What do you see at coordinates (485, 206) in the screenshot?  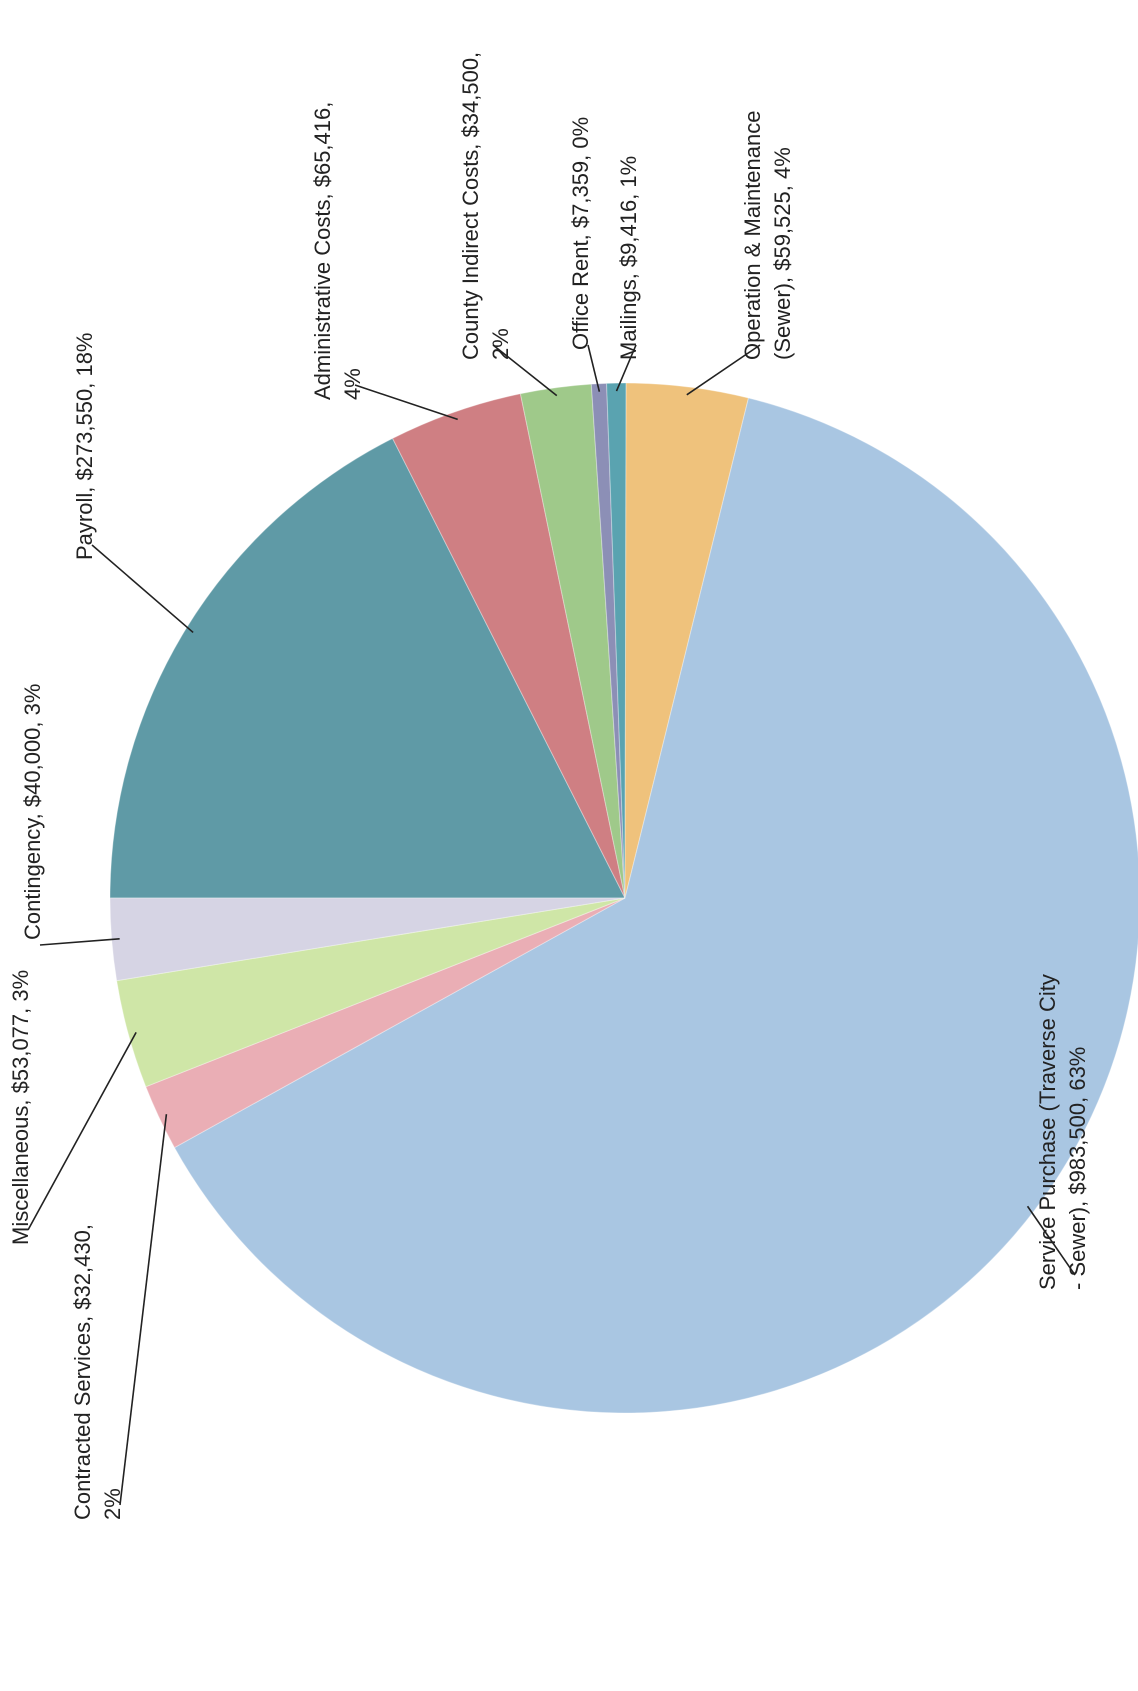 I see `slice-label: County Indirect Costs, $34,500, 2%` at bounding box center [485, 206].